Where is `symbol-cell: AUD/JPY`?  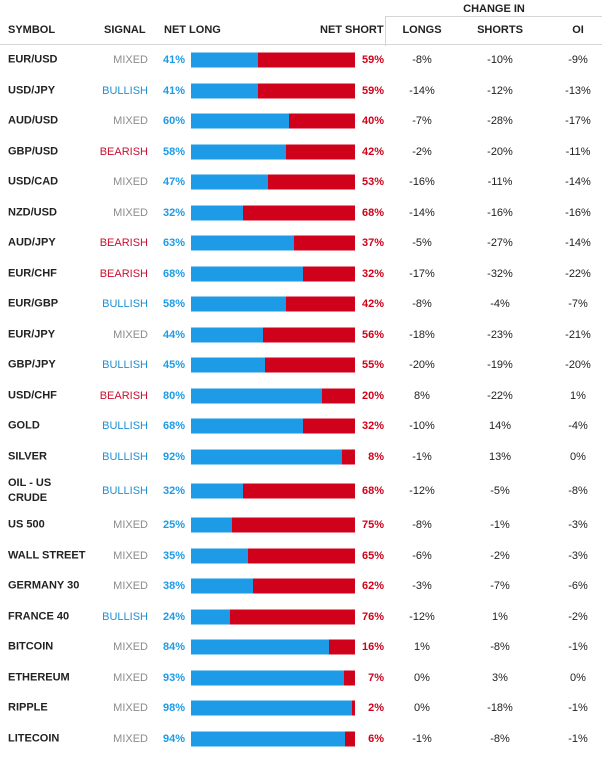
symbol-cell: AUD/JPY is located at coordinates (32, 242).